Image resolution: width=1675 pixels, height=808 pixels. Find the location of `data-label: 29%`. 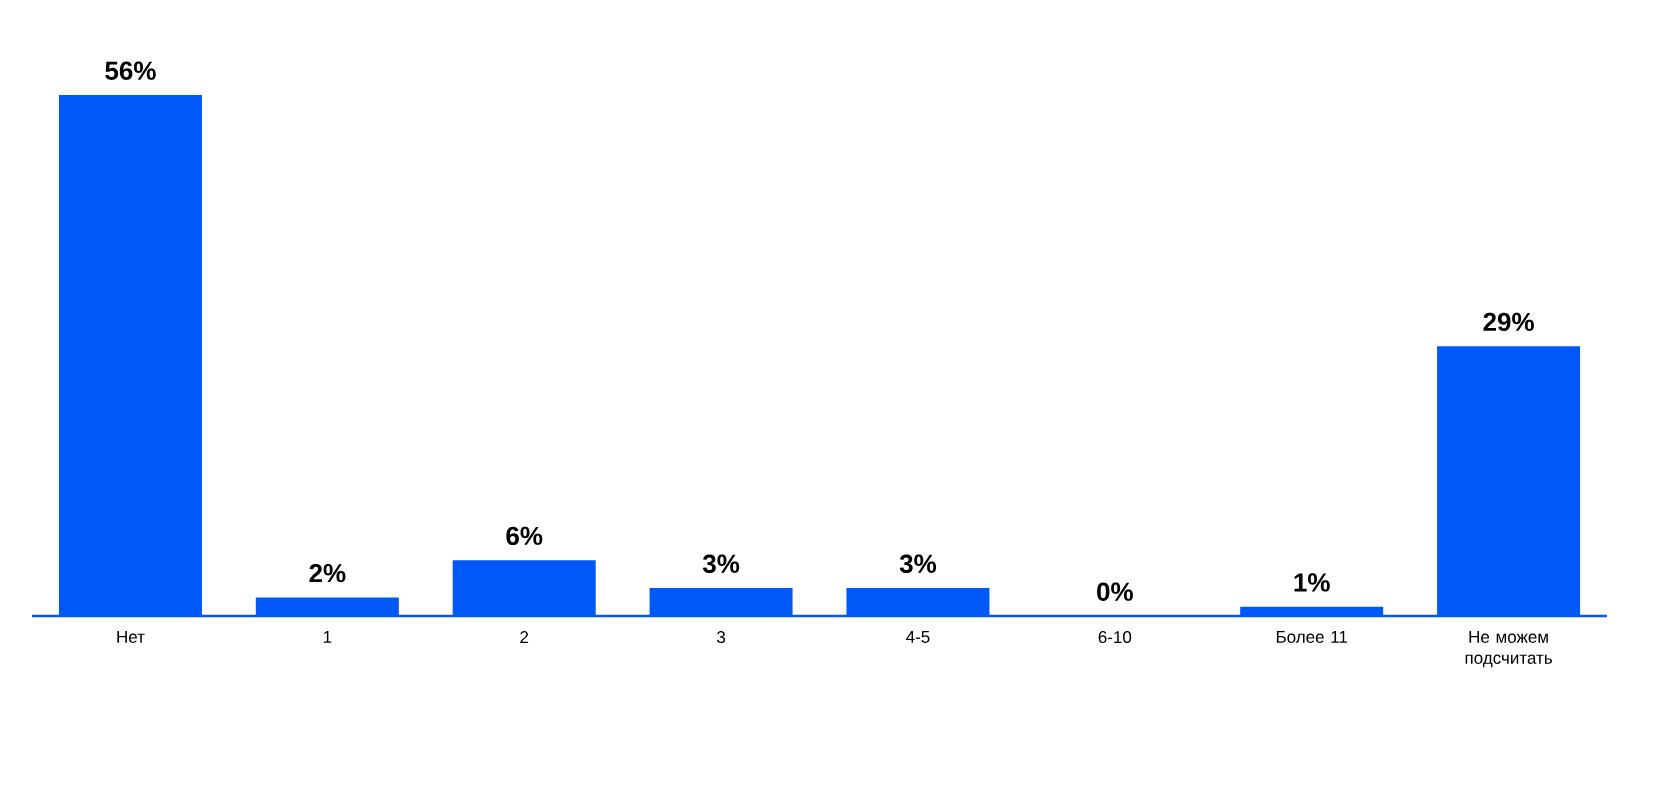

data-label: 29% is located at coordinates (1508, 322).